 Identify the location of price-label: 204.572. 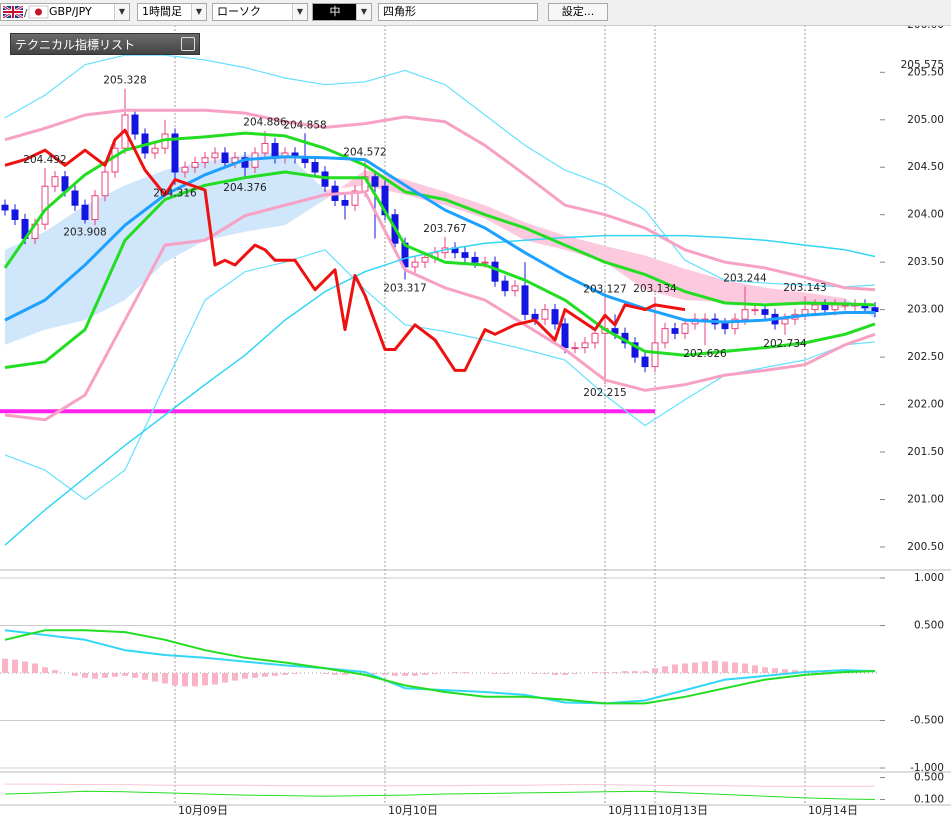
(364, 152).